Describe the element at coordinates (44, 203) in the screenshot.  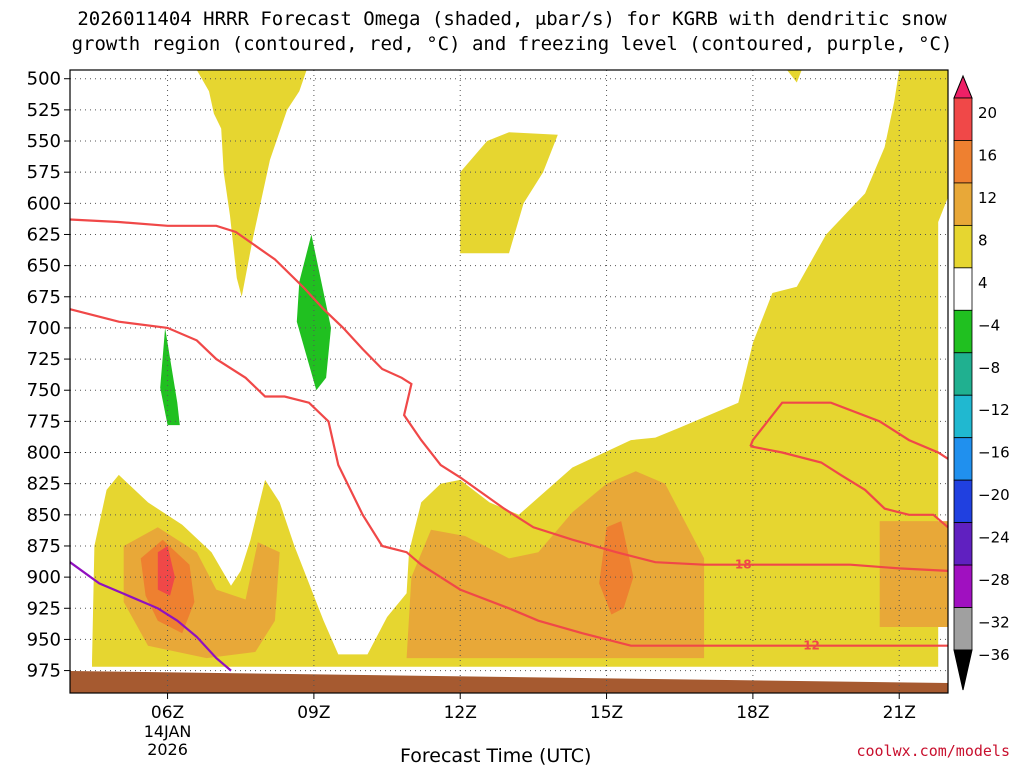
I see `y-tick-label: 600` at that location.